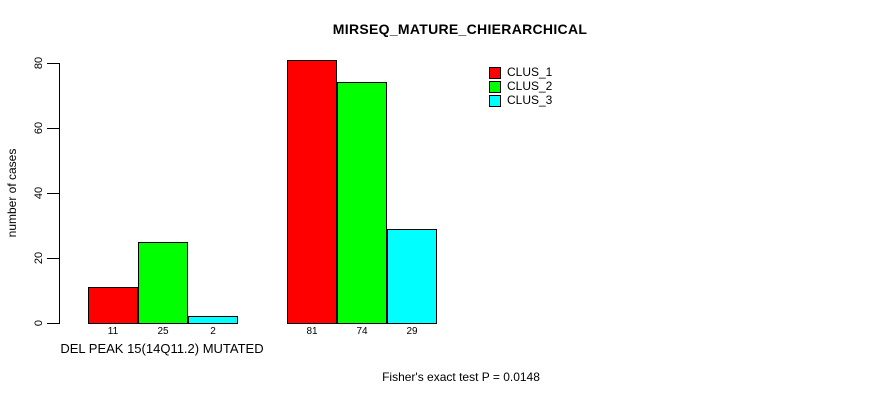 The height and width of the screenshot is (400, 890). I want to click on legend: CLUS_1 CLUS_2 CLUS_3, so click(520, 87).